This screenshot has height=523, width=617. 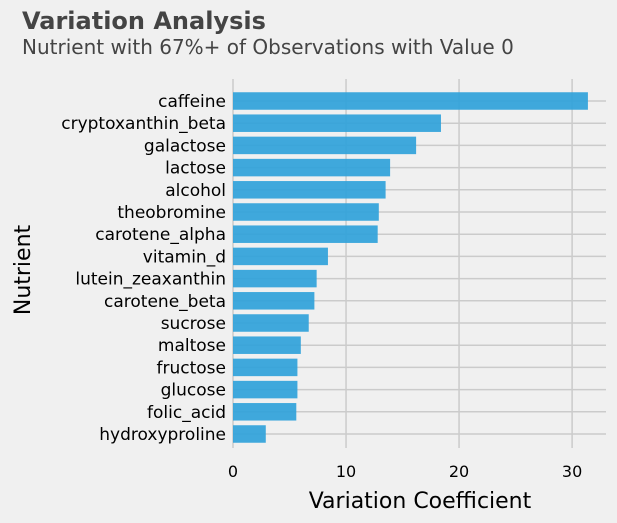 What do you see at coordinates (192, 346) in the screenshot?
I see `y-tick-label: maltose` at bounding box center [192, 346].